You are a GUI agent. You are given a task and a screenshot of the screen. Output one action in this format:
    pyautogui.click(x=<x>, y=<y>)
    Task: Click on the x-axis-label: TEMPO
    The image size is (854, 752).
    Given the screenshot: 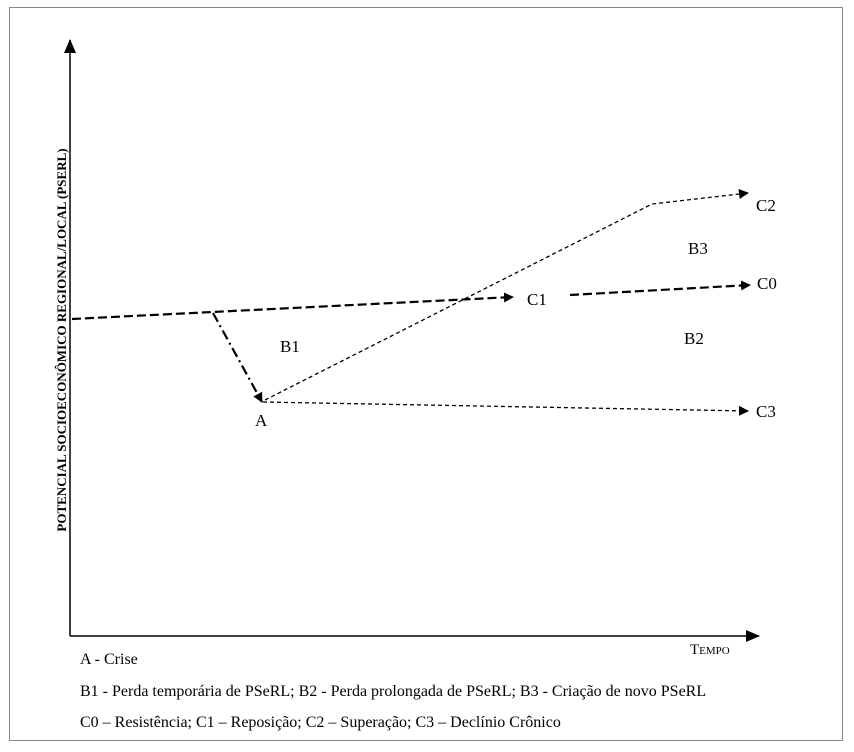 What is the action you would take?
    pyautogui.click(x=710, y=650)
    